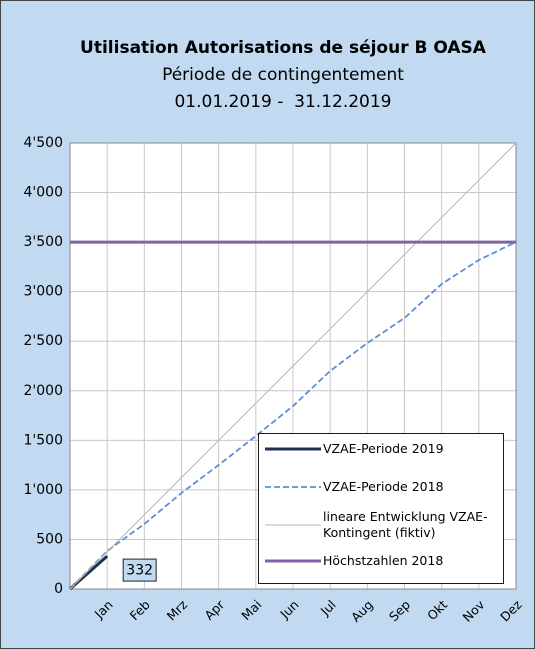 The height and width of the screenshot is (649, 535). I want to click on data-label-box, so click(139, 570).